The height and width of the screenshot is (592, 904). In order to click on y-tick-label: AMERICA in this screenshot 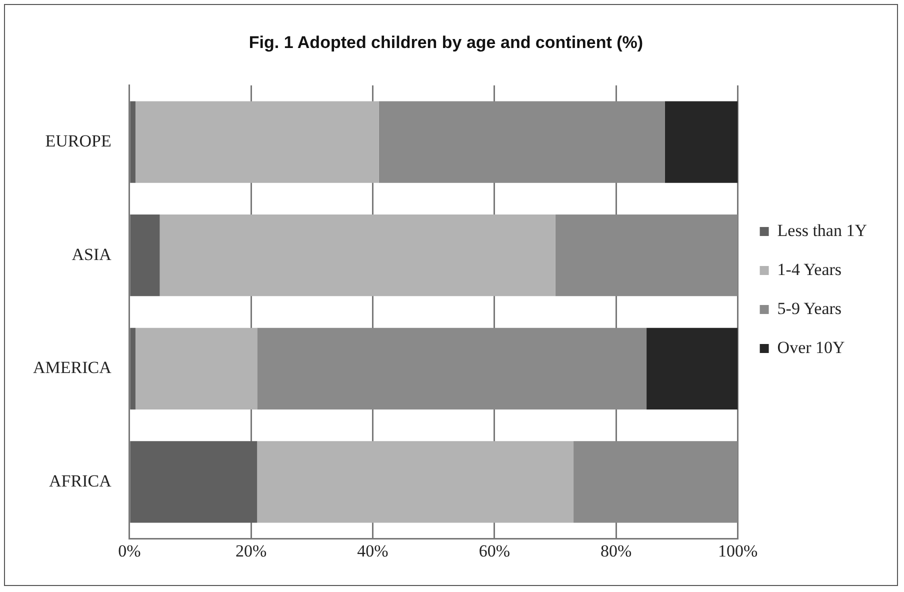, I will do `click(72, 368)`.